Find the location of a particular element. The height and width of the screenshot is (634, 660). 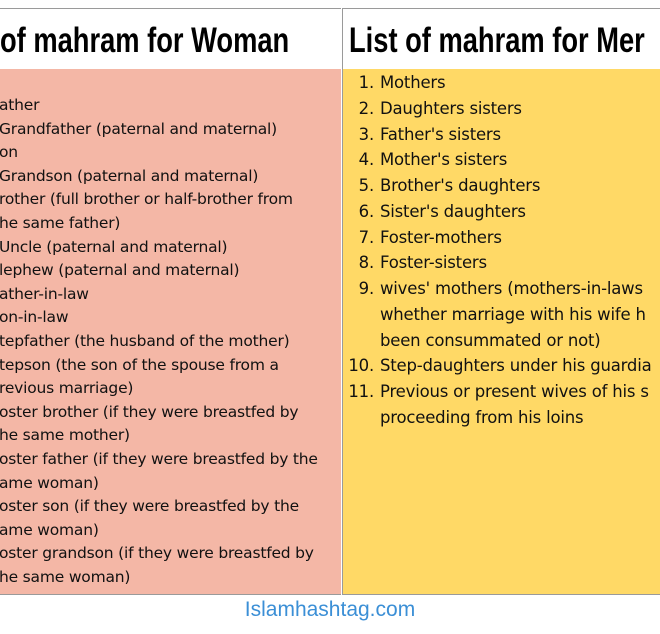

header-men: List of mahram for Mer is located at coordinates (501, 39).